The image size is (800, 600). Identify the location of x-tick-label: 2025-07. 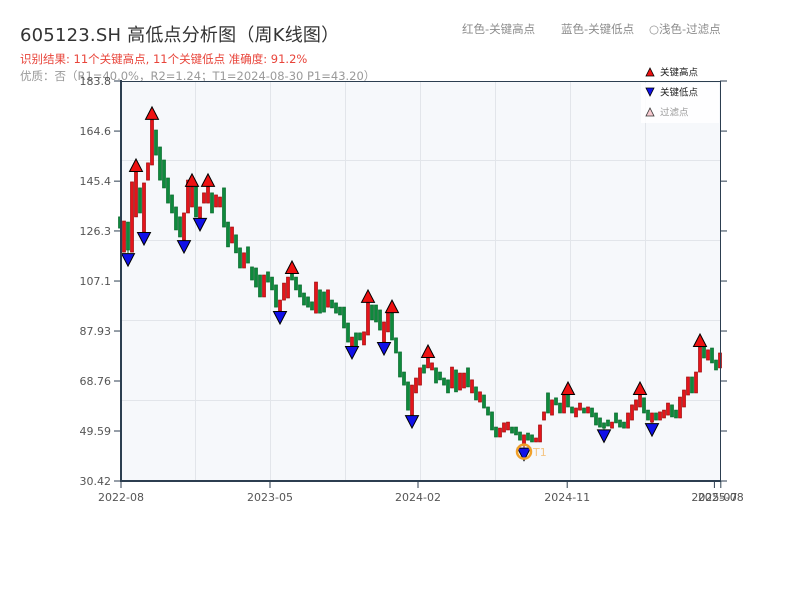
(714, 497).